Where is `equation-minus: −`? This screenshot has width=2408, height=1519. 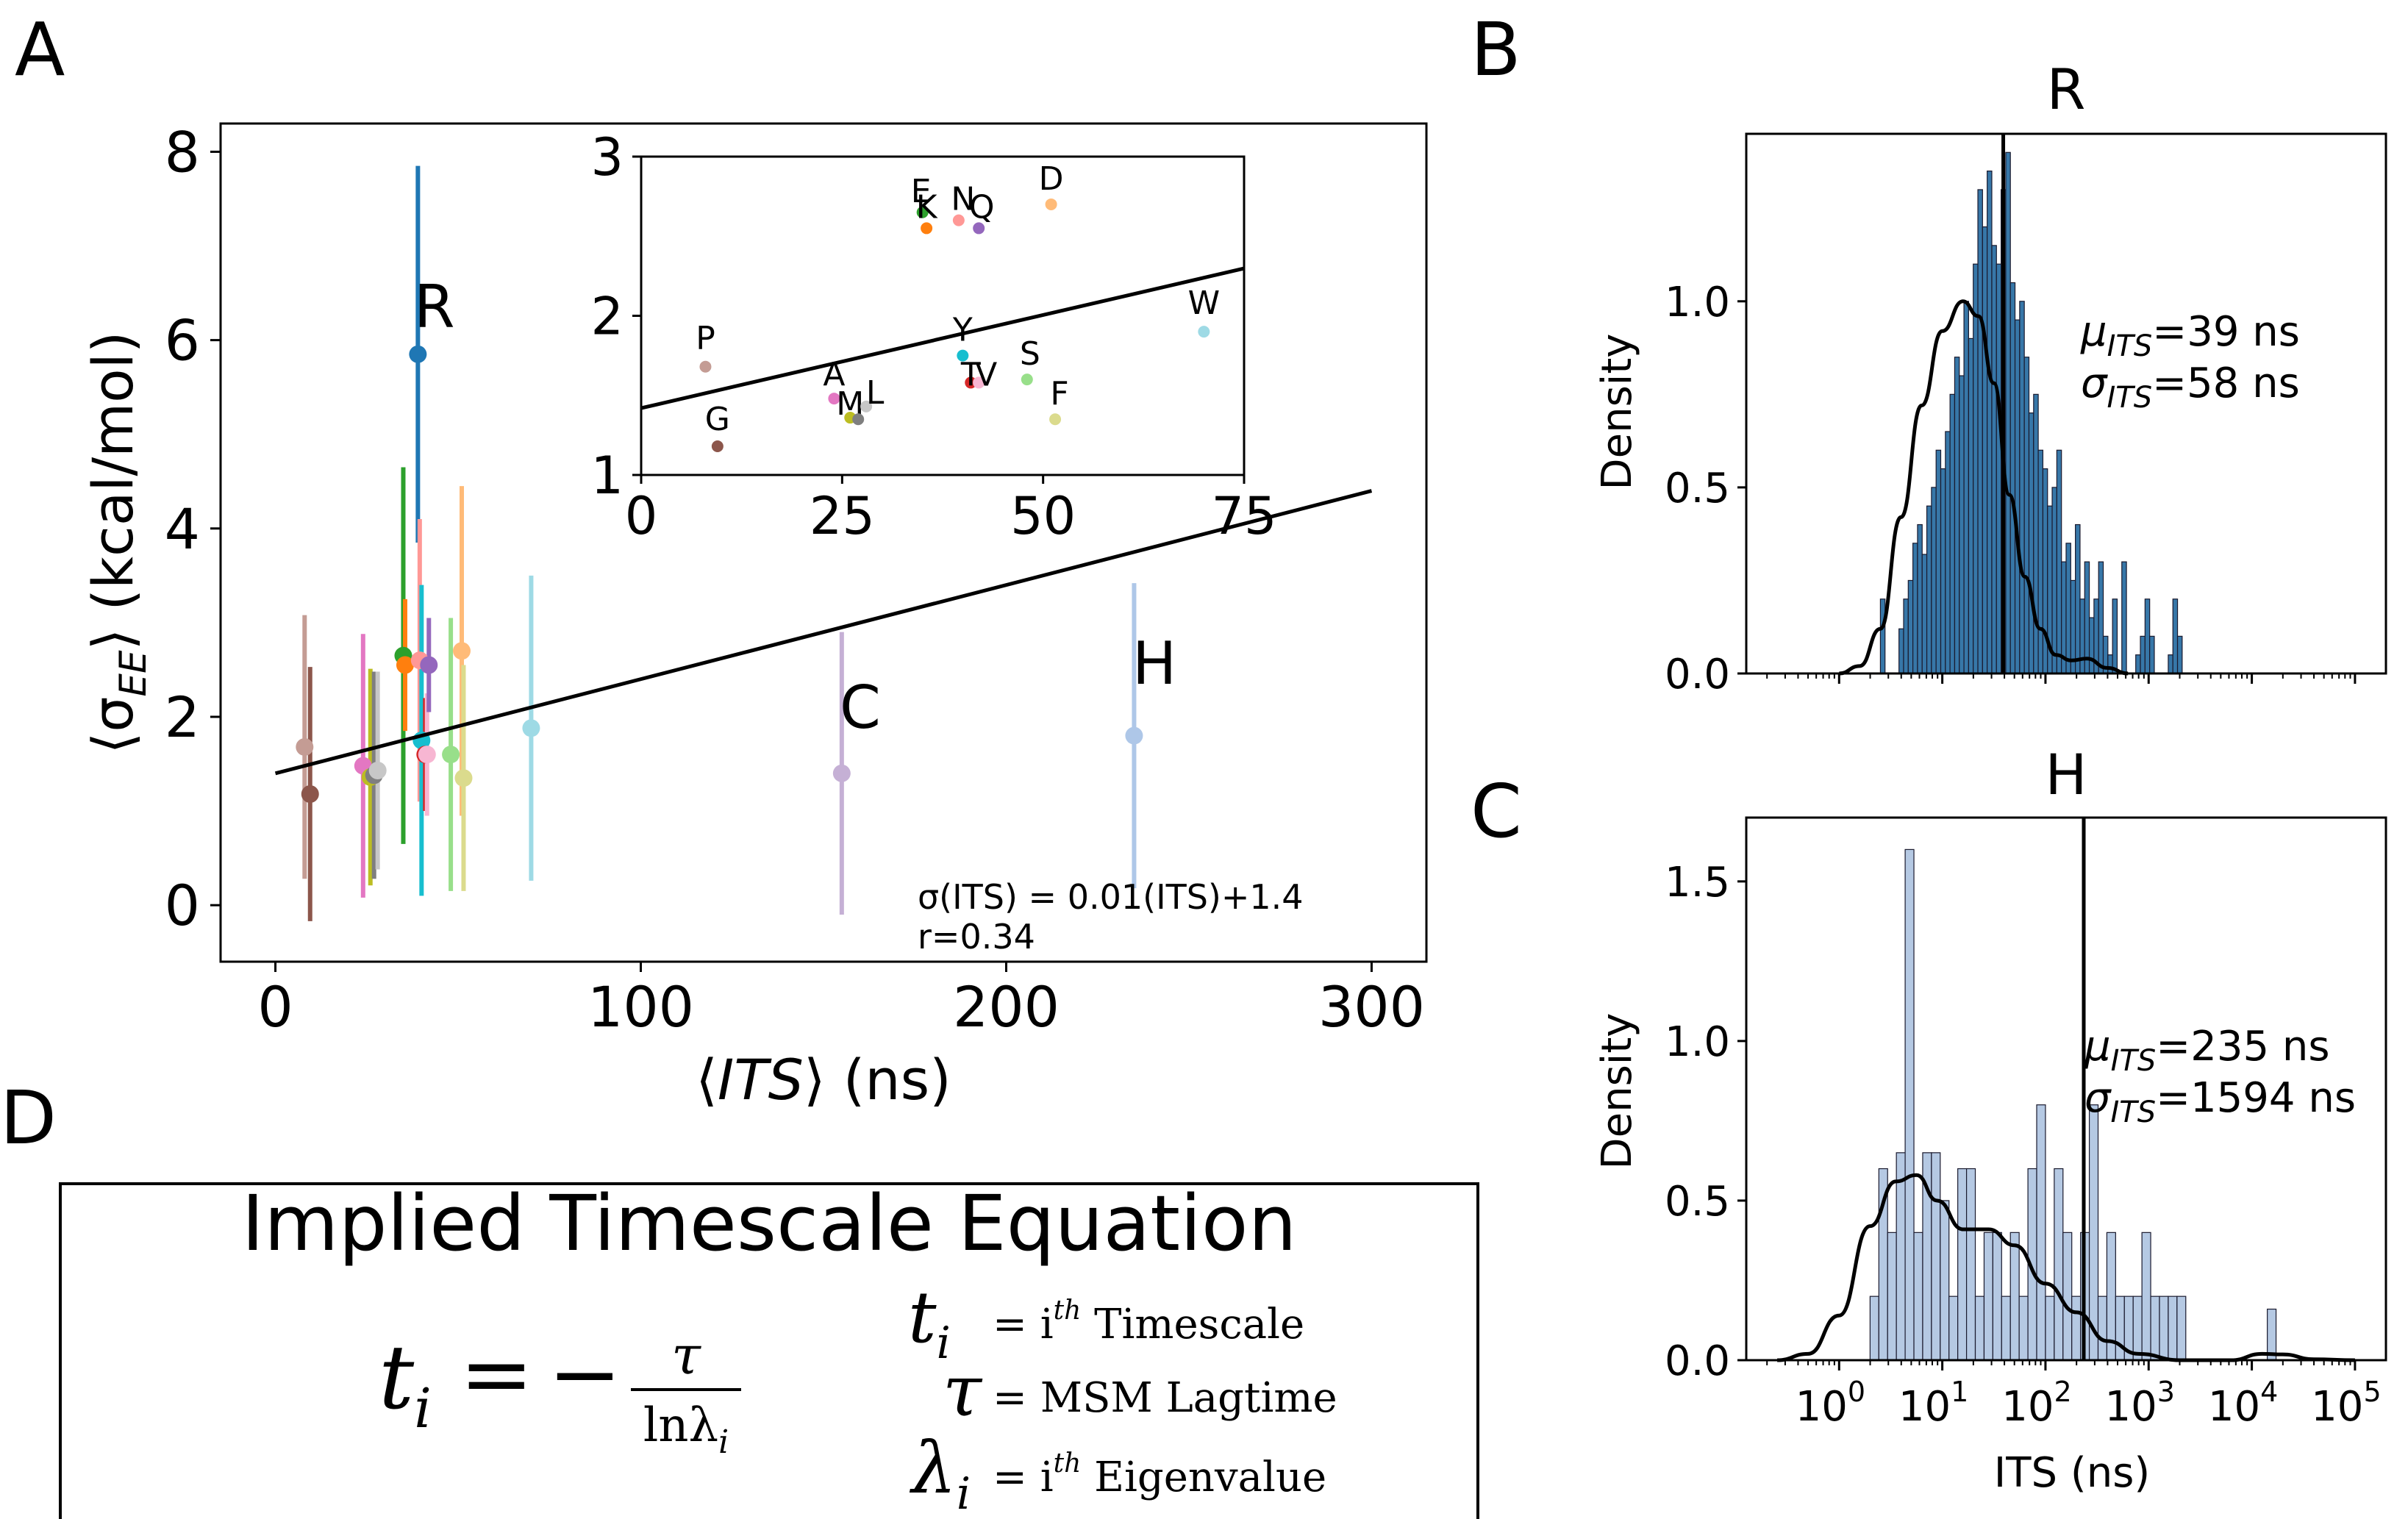
equation-minus: − is located at coordinates (585, 1374).